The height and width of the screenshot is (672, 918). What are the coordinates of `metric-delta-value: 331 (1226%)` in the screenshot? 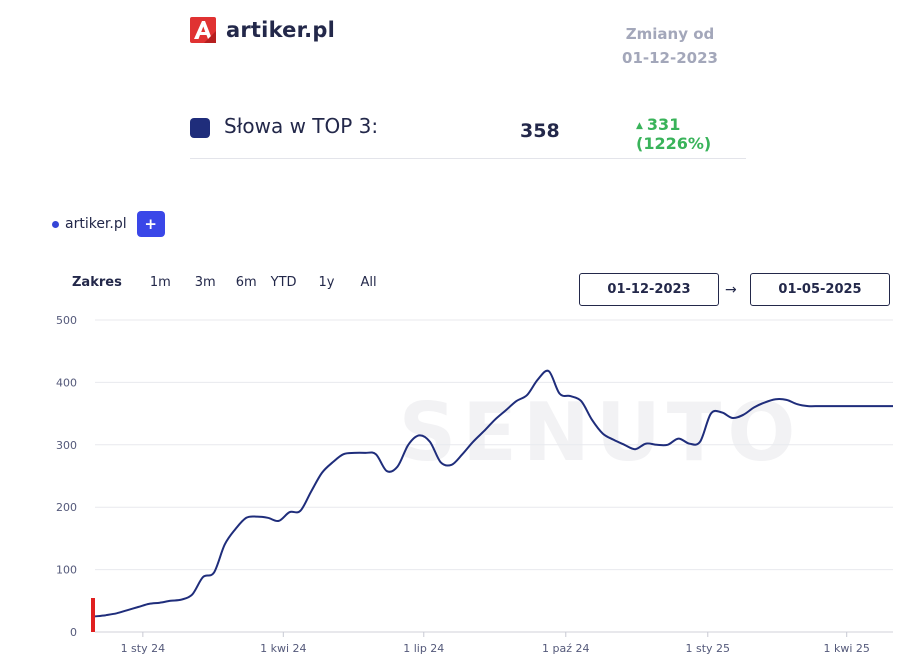 It's located at (674, 134).